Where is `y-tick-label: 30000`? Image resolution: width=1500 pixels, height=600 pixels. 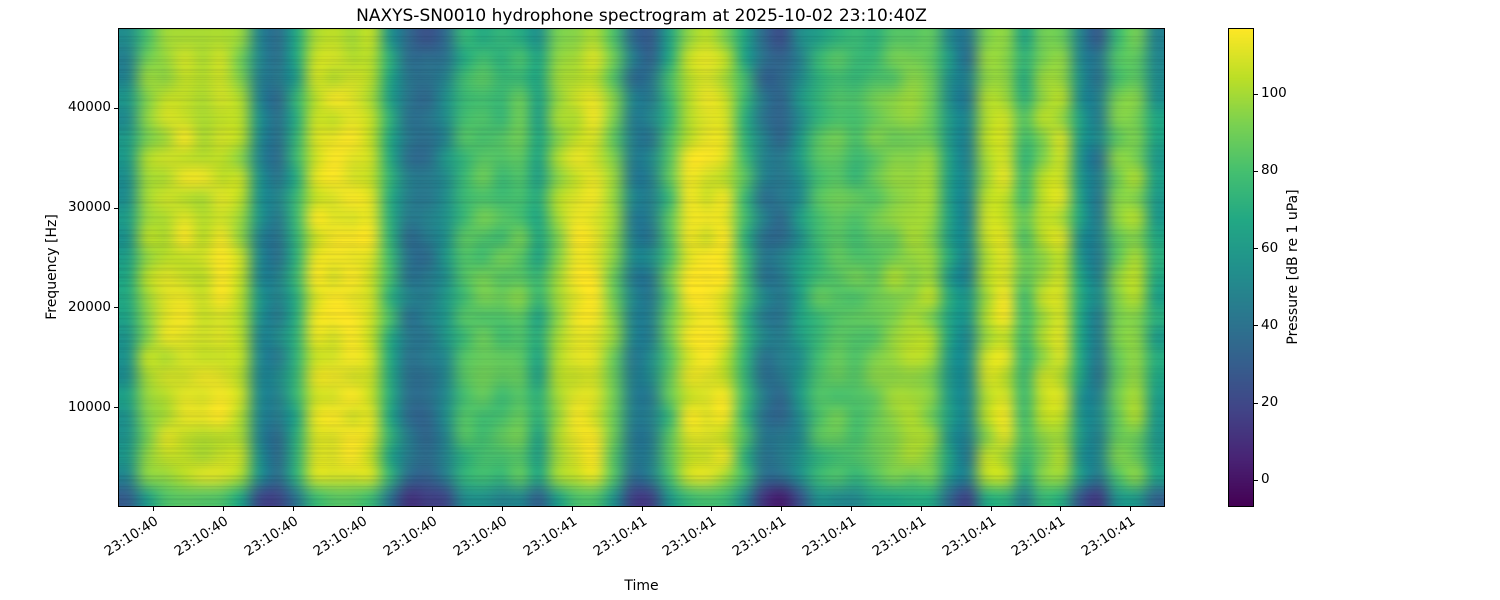 y-tick-label: 30000 is located at coordinates (89, 207).